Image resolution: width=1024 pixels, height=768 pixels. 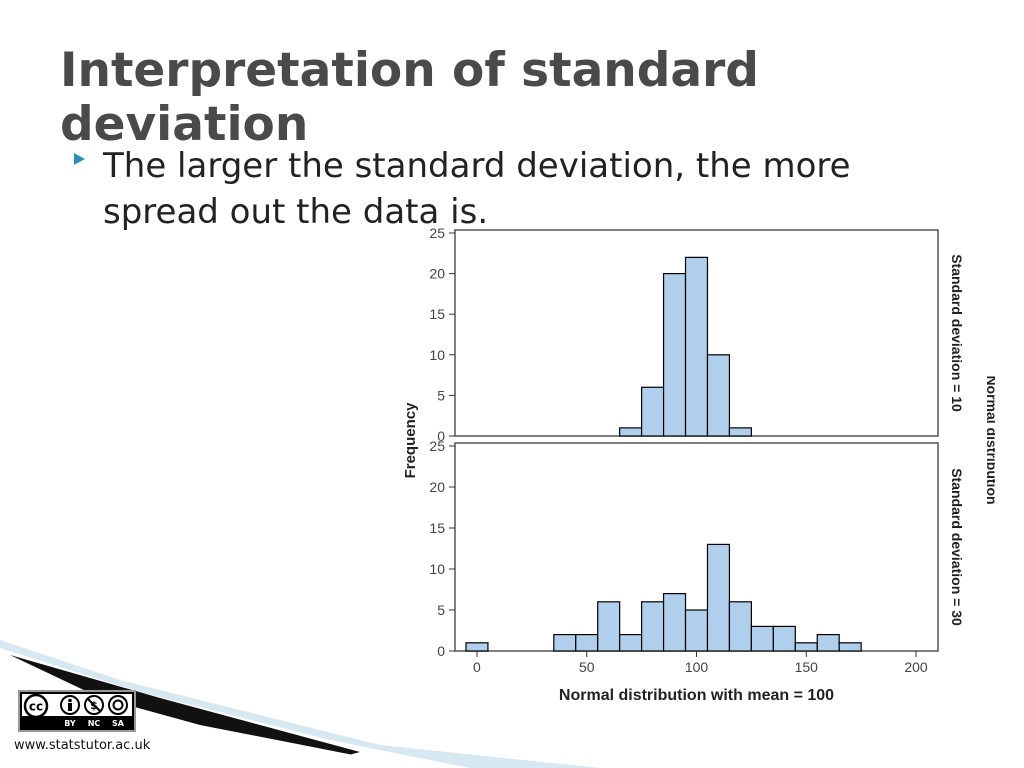 I want to click on license-label-by: BY, so click(x=70, y=723).